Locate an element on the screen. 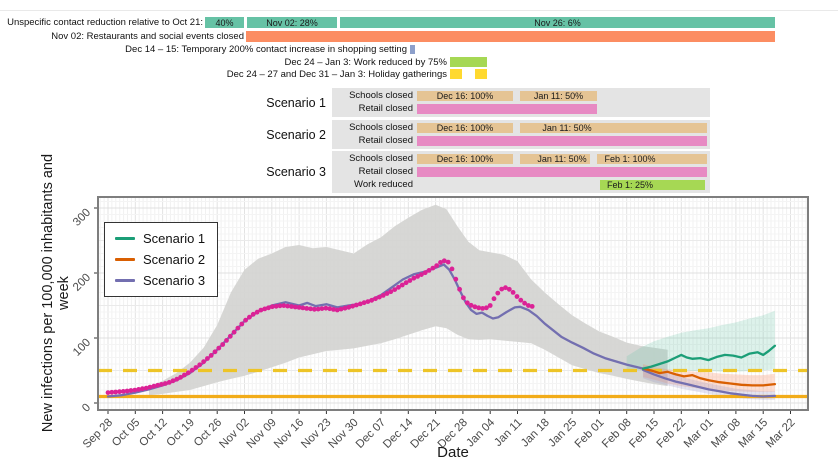 The height and width of the screenshot is (476, 838). legend-item: Scenario 1 is located at coordinates (160, 238).